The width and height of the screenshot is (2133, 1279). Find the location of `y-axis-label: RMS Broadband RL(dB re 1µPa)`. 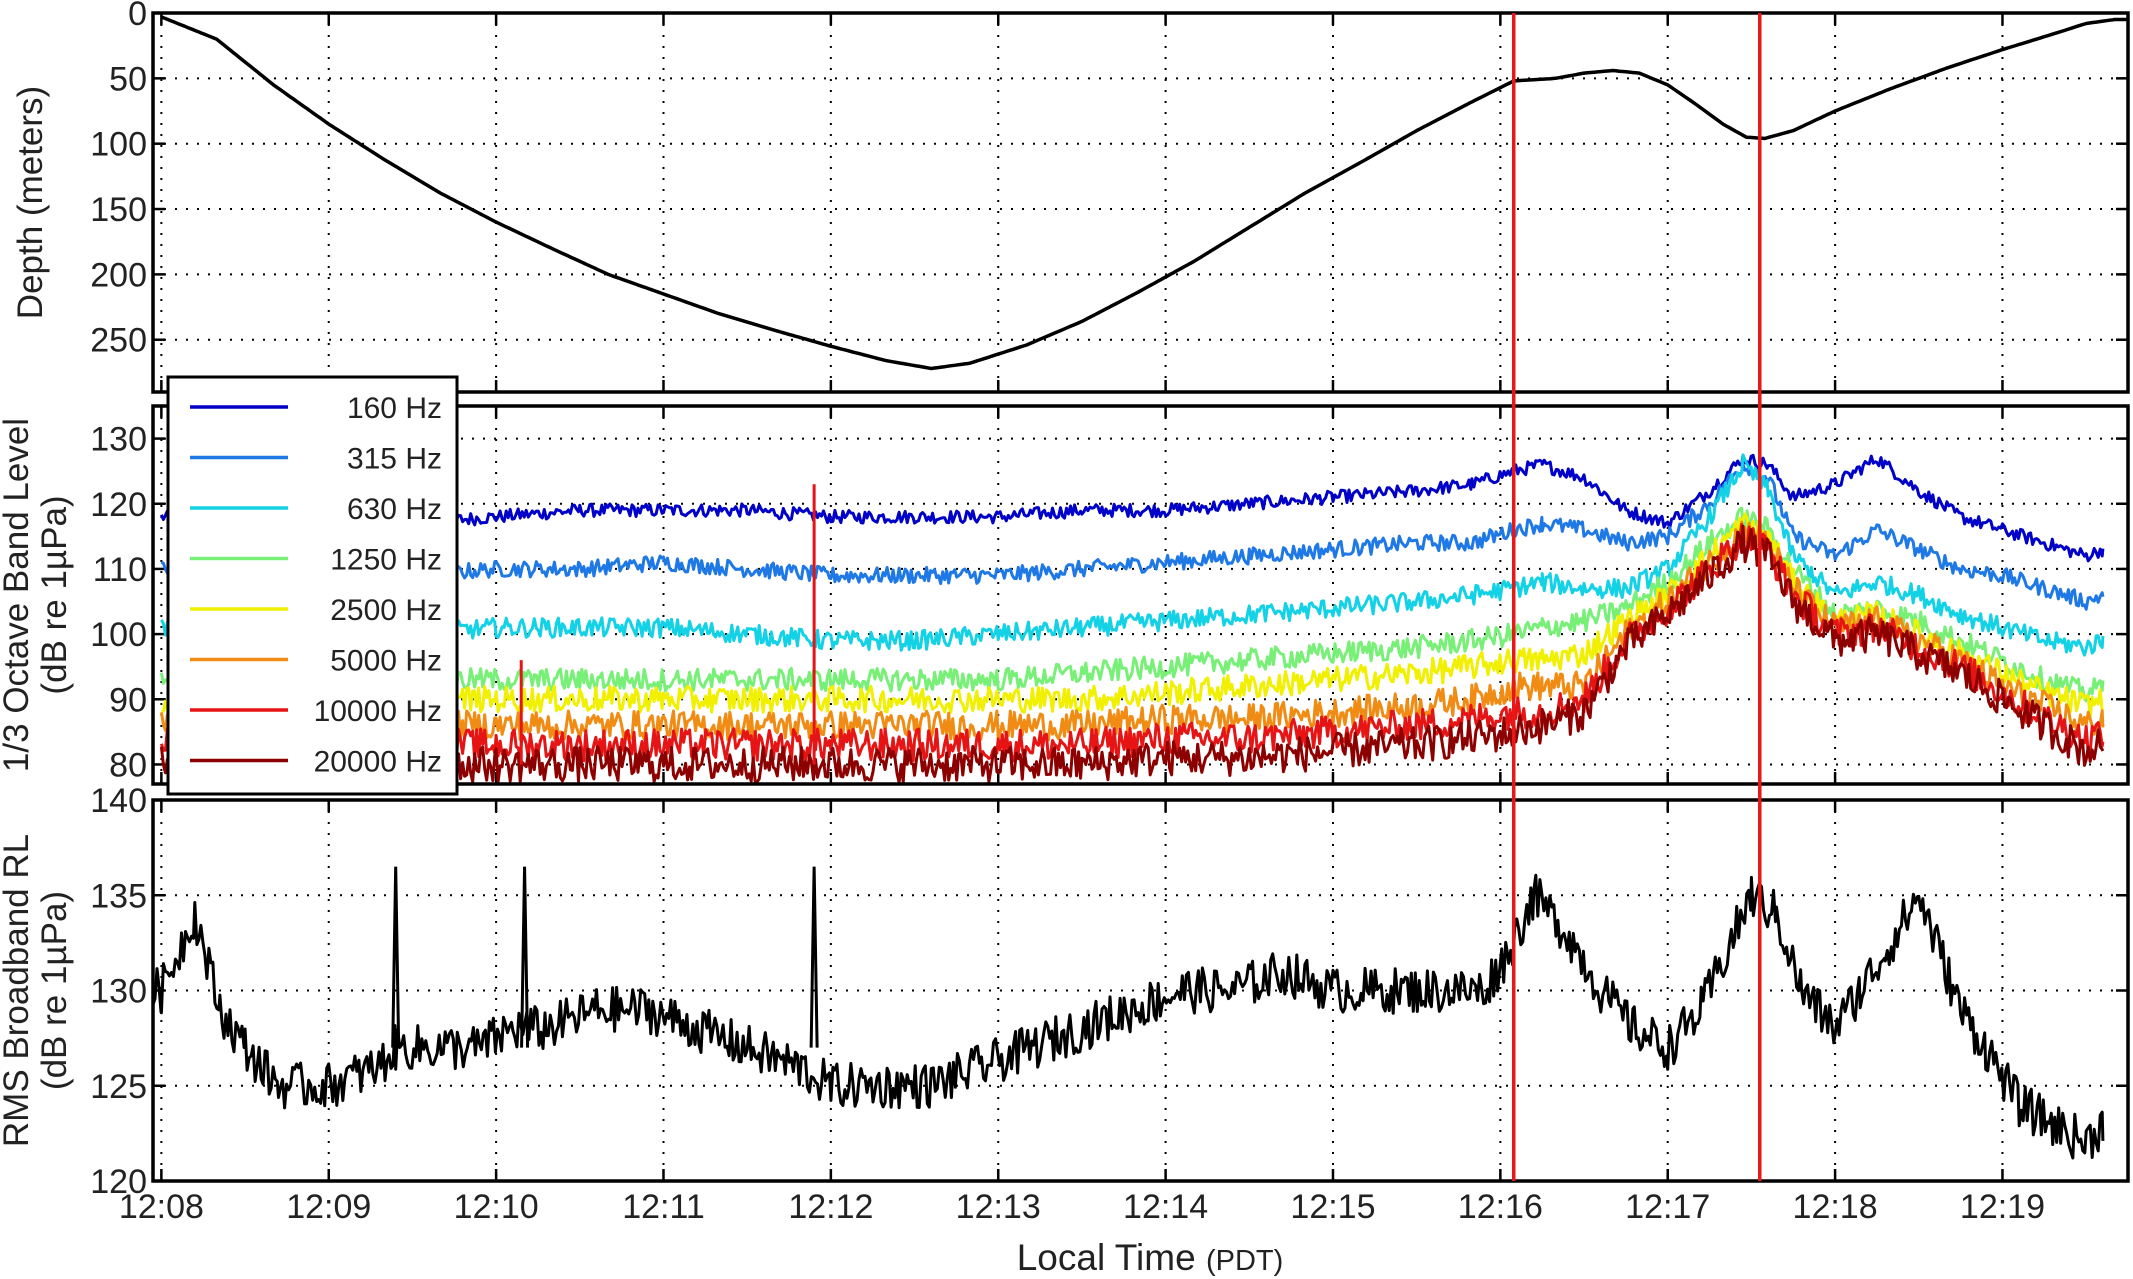

y-axis-label: RMS Broadband RL(dB re 1µPa) is located at coordinates (37, 990).